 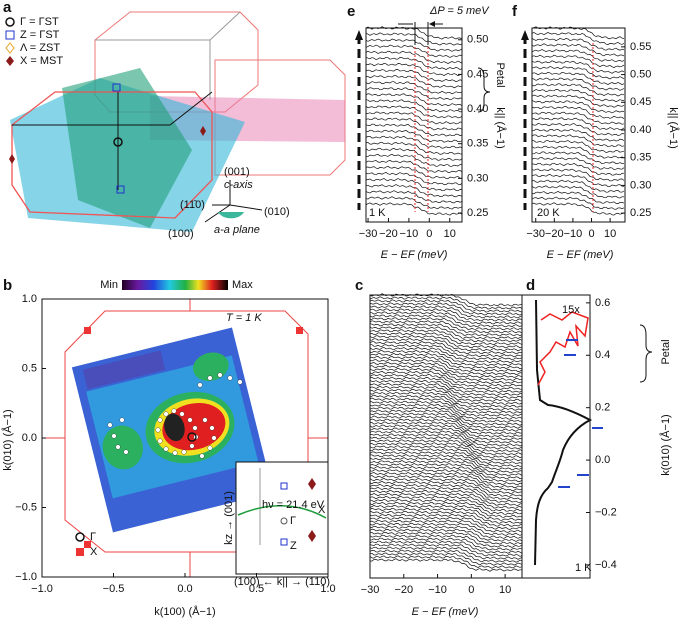 I want to click on x-tick-label: −0.5, so click(x=114, y=589).